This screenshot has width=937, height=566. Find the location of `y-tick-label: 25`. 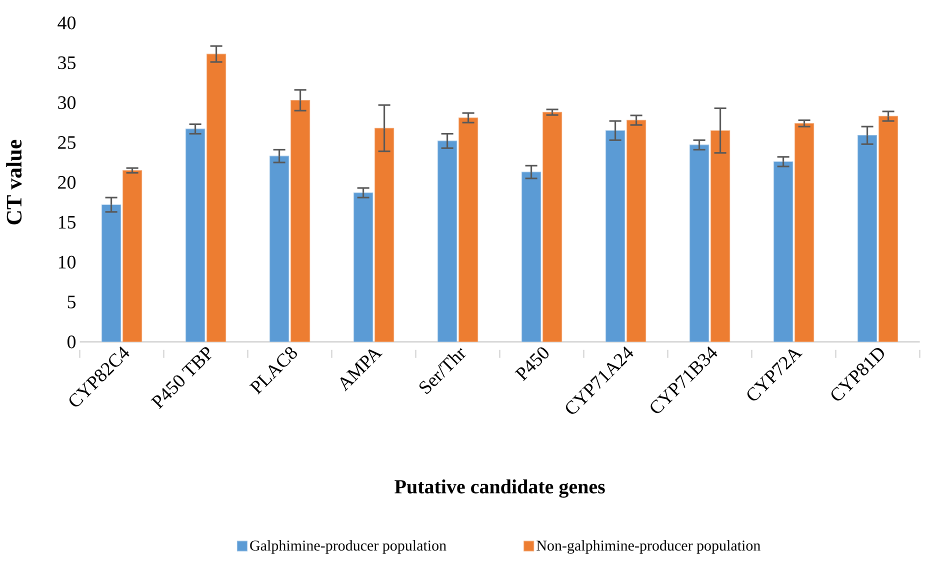

y-tick-label: 25 is located at coordinates (67, 142).